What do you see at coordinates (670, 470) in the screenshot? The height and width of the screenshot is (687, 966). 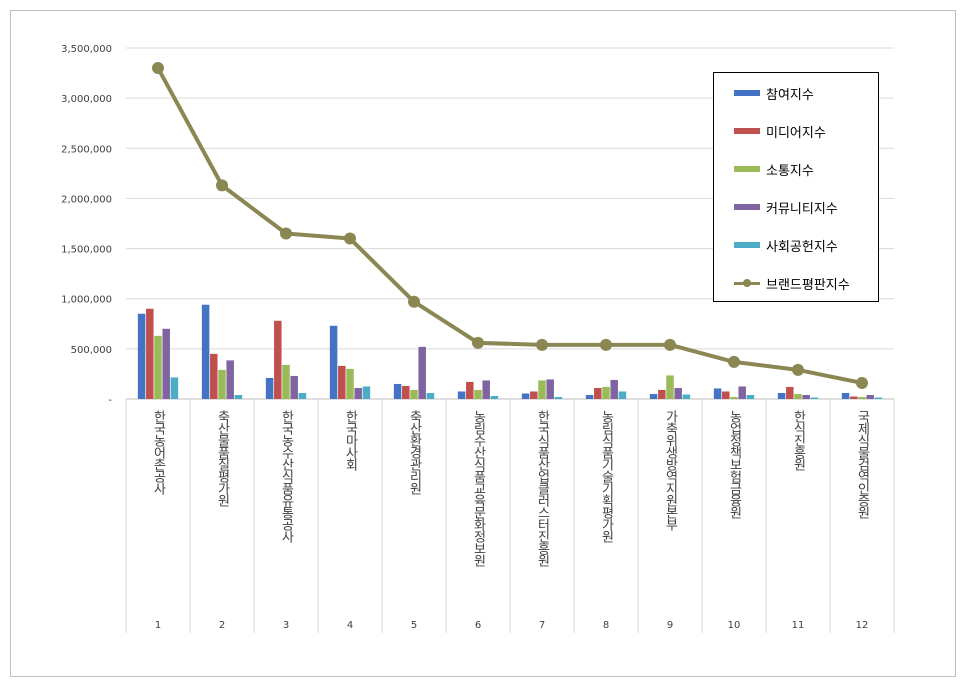 I see `x-tick-label: 가축위생방역지원본부` at bounding box center [670, 470].